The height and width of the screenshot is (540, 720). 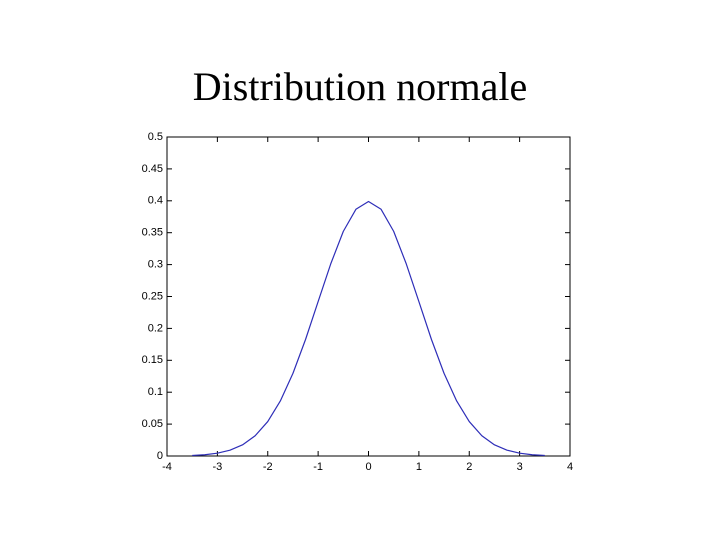 I want to click on y-tick-label: 0.2, so click(x=155, y=328).